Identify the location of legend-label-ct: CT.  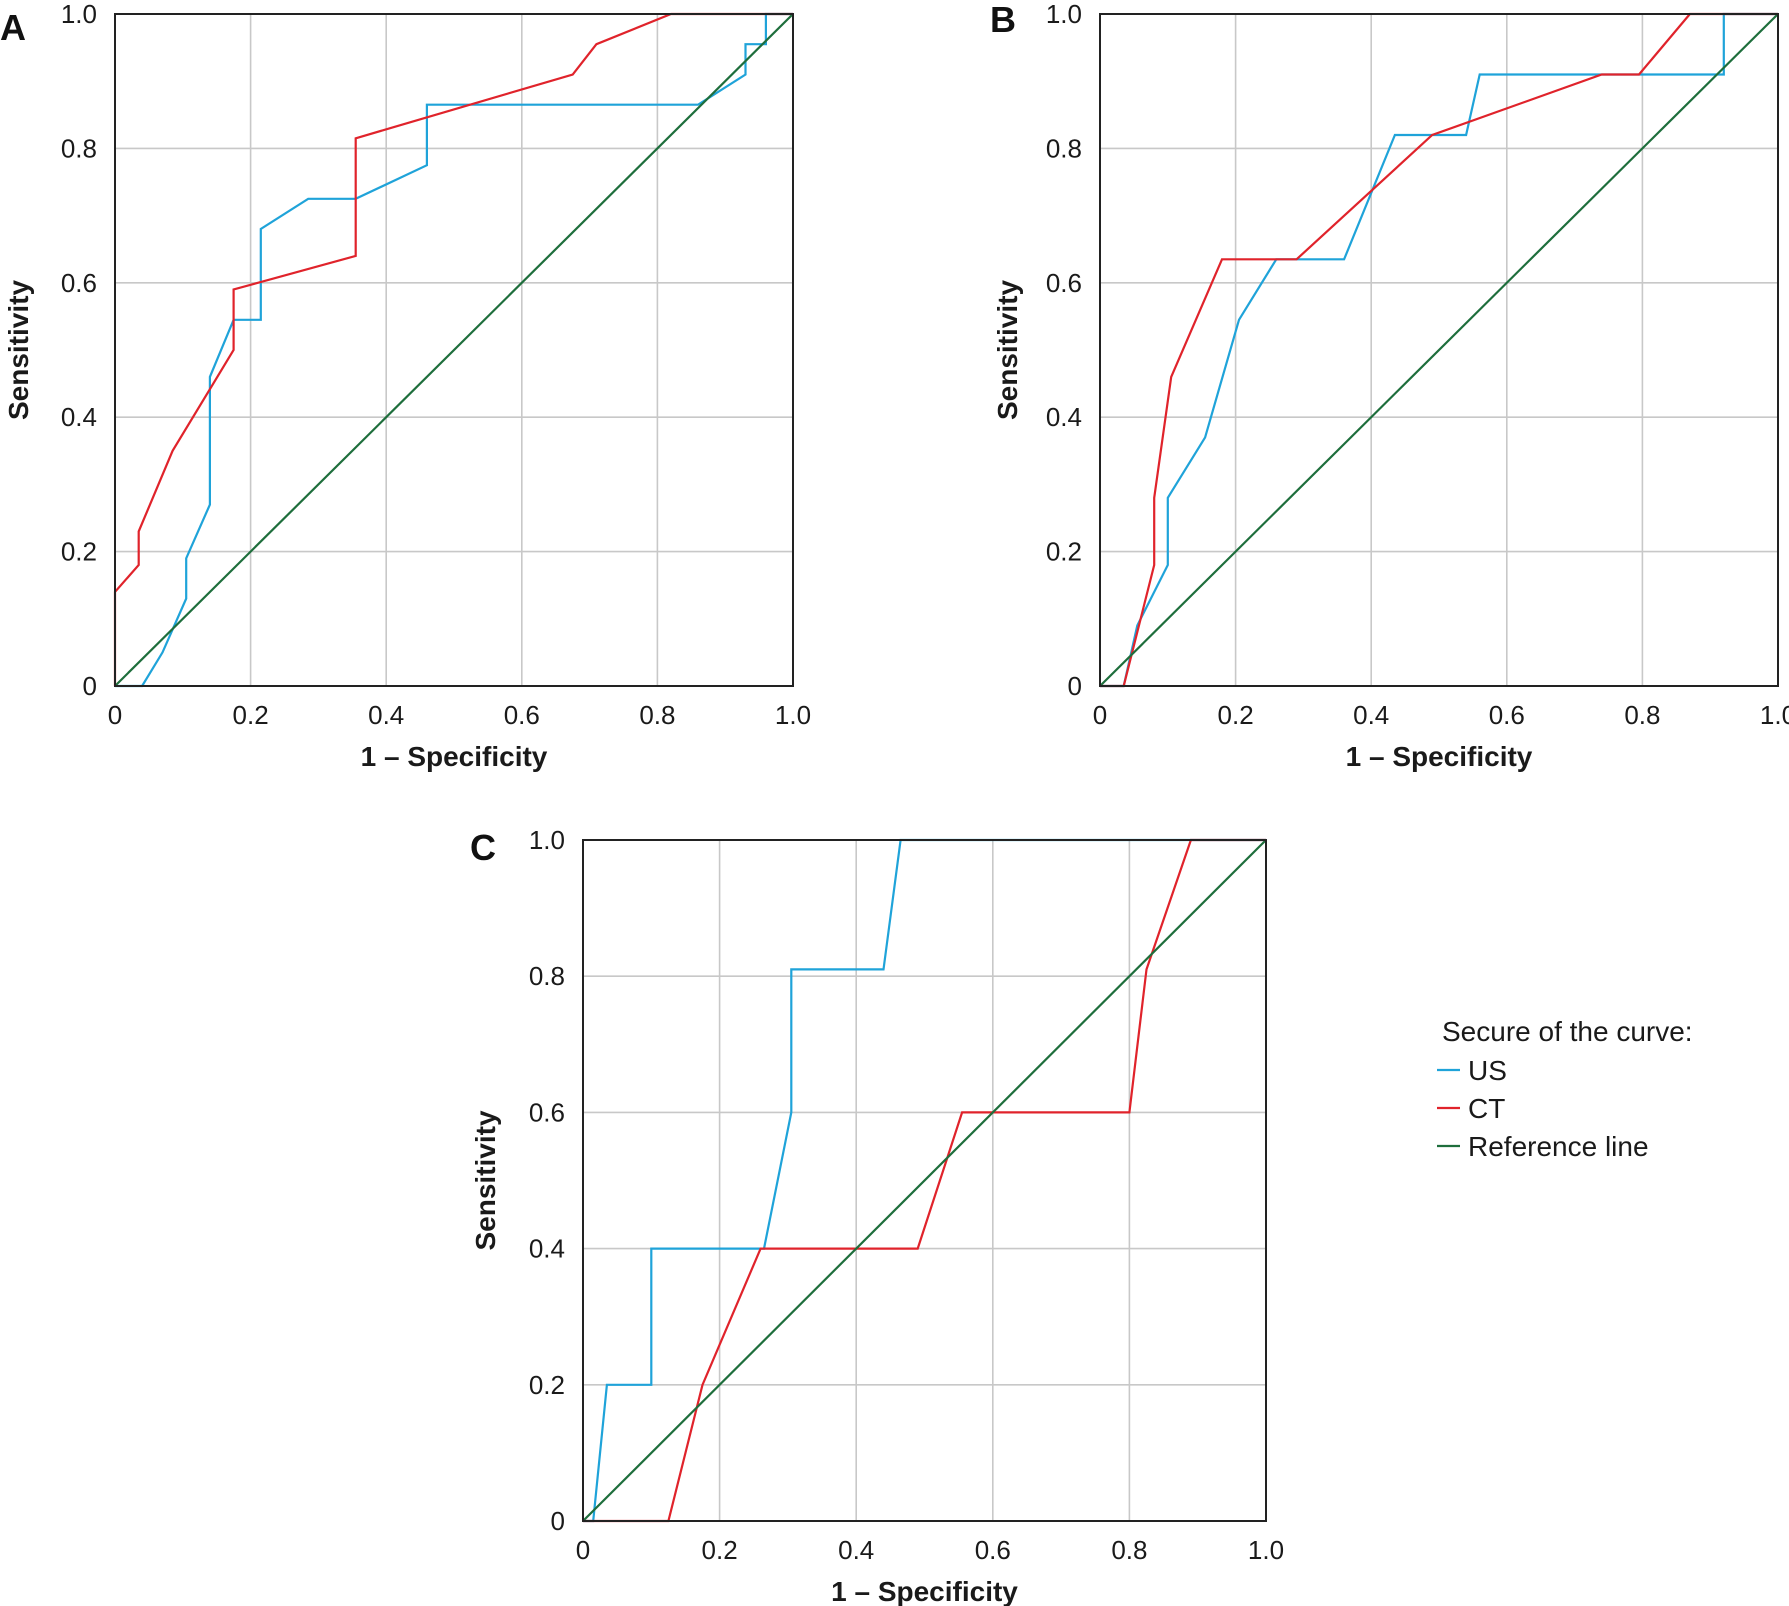
(1486, 1108).